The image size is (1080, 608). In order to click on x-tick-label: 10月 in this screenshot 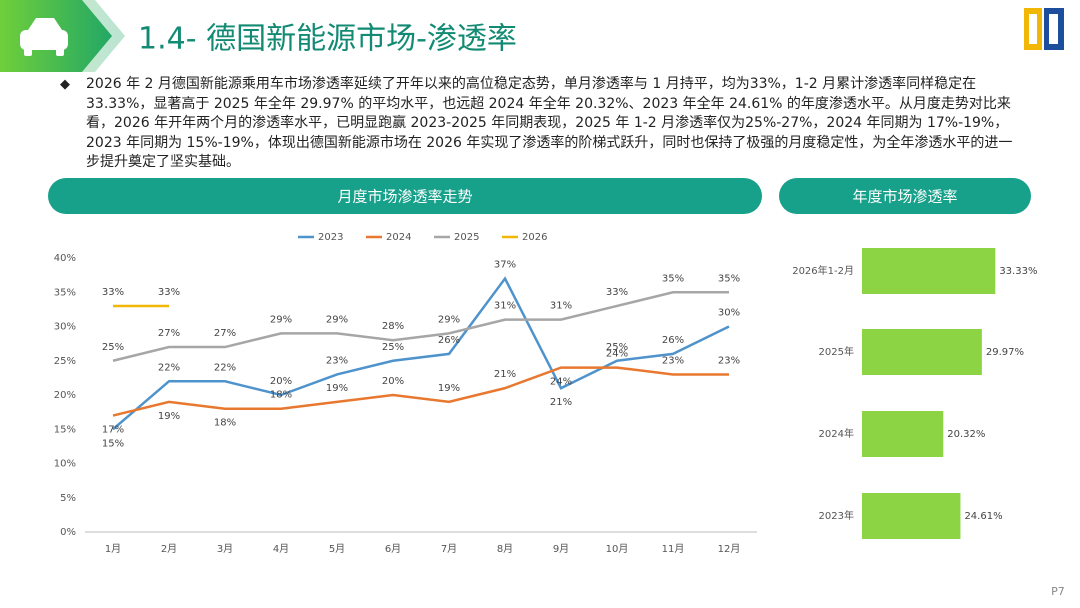, I will do `click(617, 549)`.